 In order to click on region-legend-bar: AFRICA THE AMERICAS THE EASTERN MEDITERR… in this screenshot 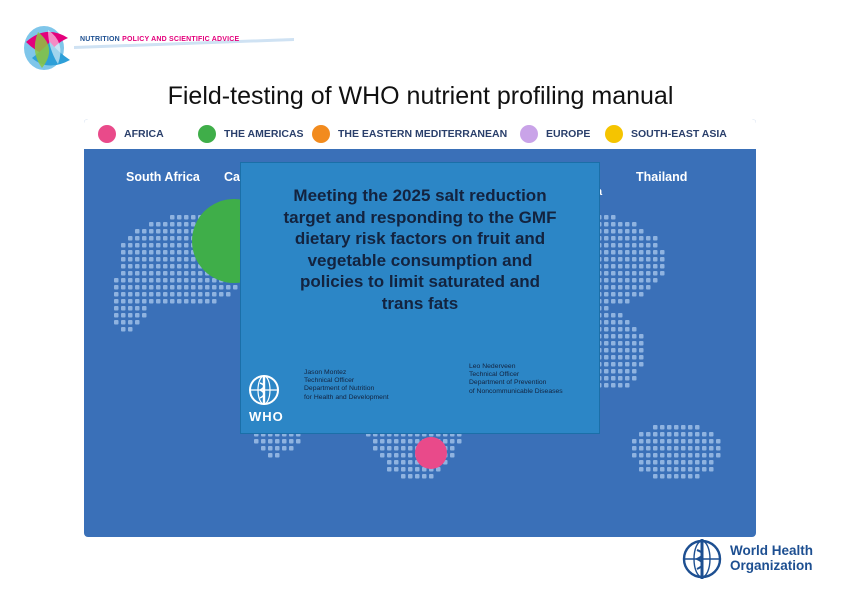, I will do `click(420, 134)`.